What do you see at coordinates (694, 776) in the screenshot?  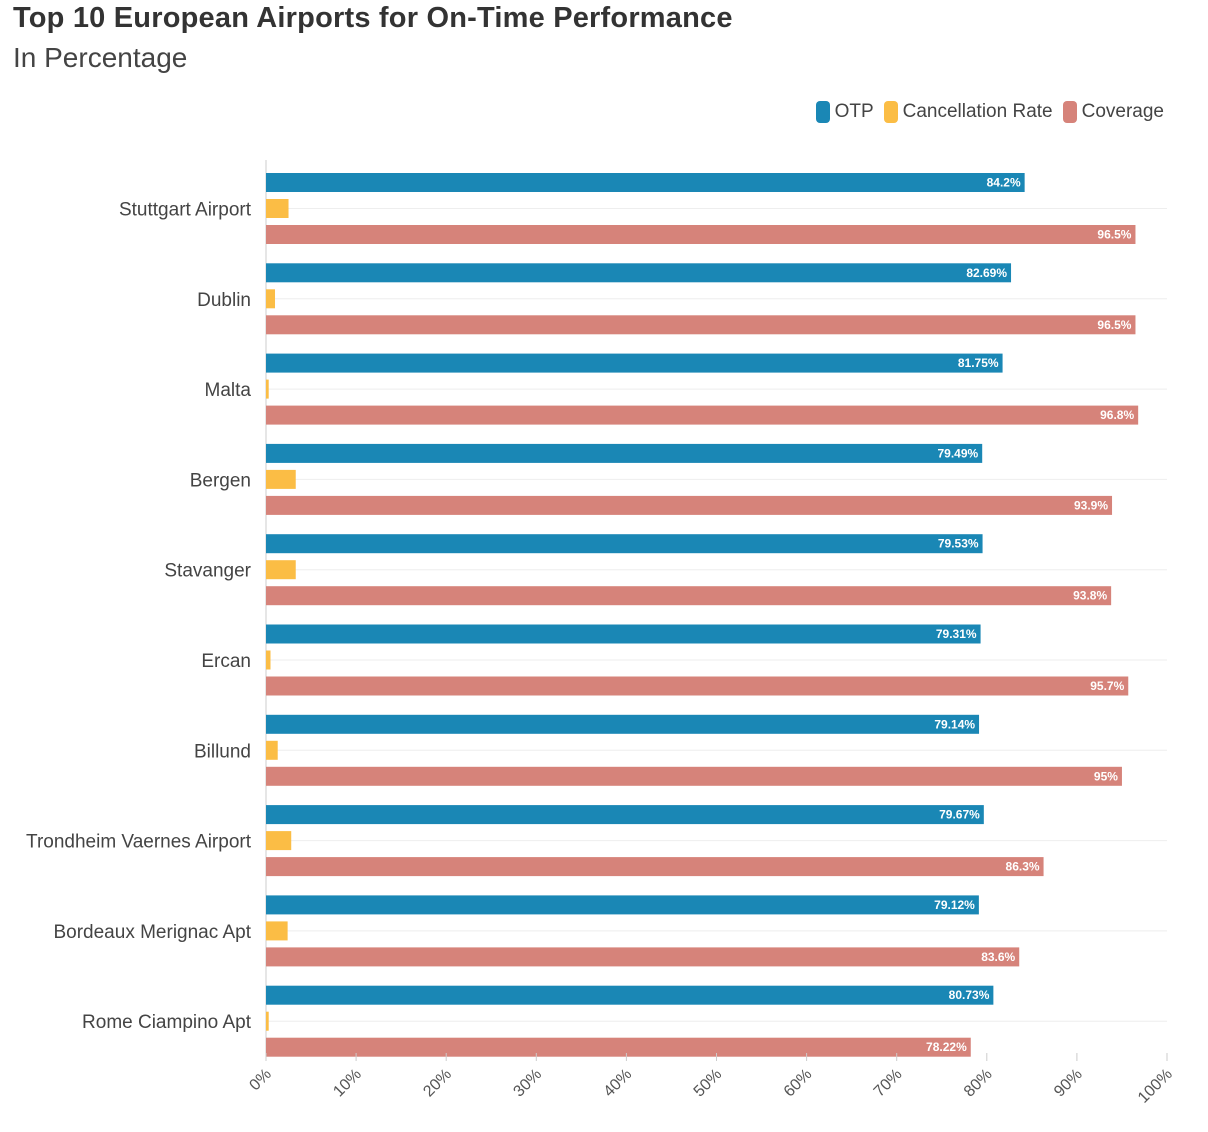 I see `bar-coverage-billund` at bounding box center [694, 776].